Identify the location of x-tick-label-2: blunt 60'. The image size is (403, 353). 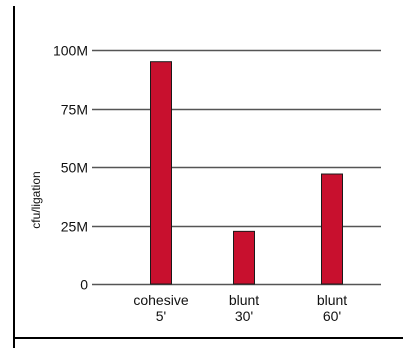
(332, 308).